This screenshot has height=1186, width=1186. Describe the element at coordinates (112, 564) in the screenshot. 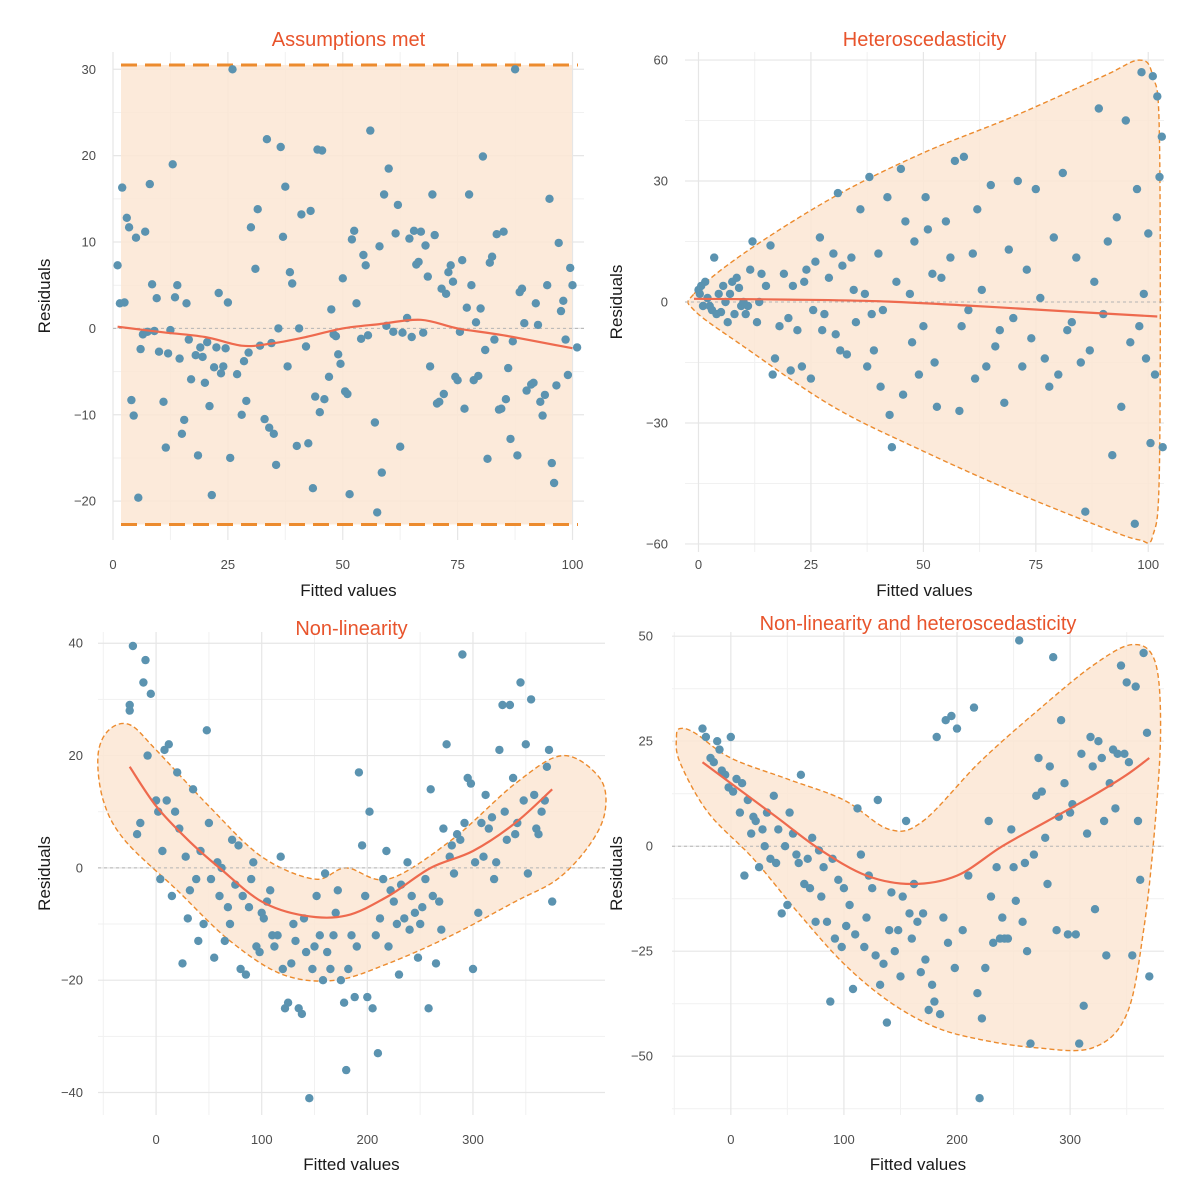

I see `x-tick-label: 0` at that location.